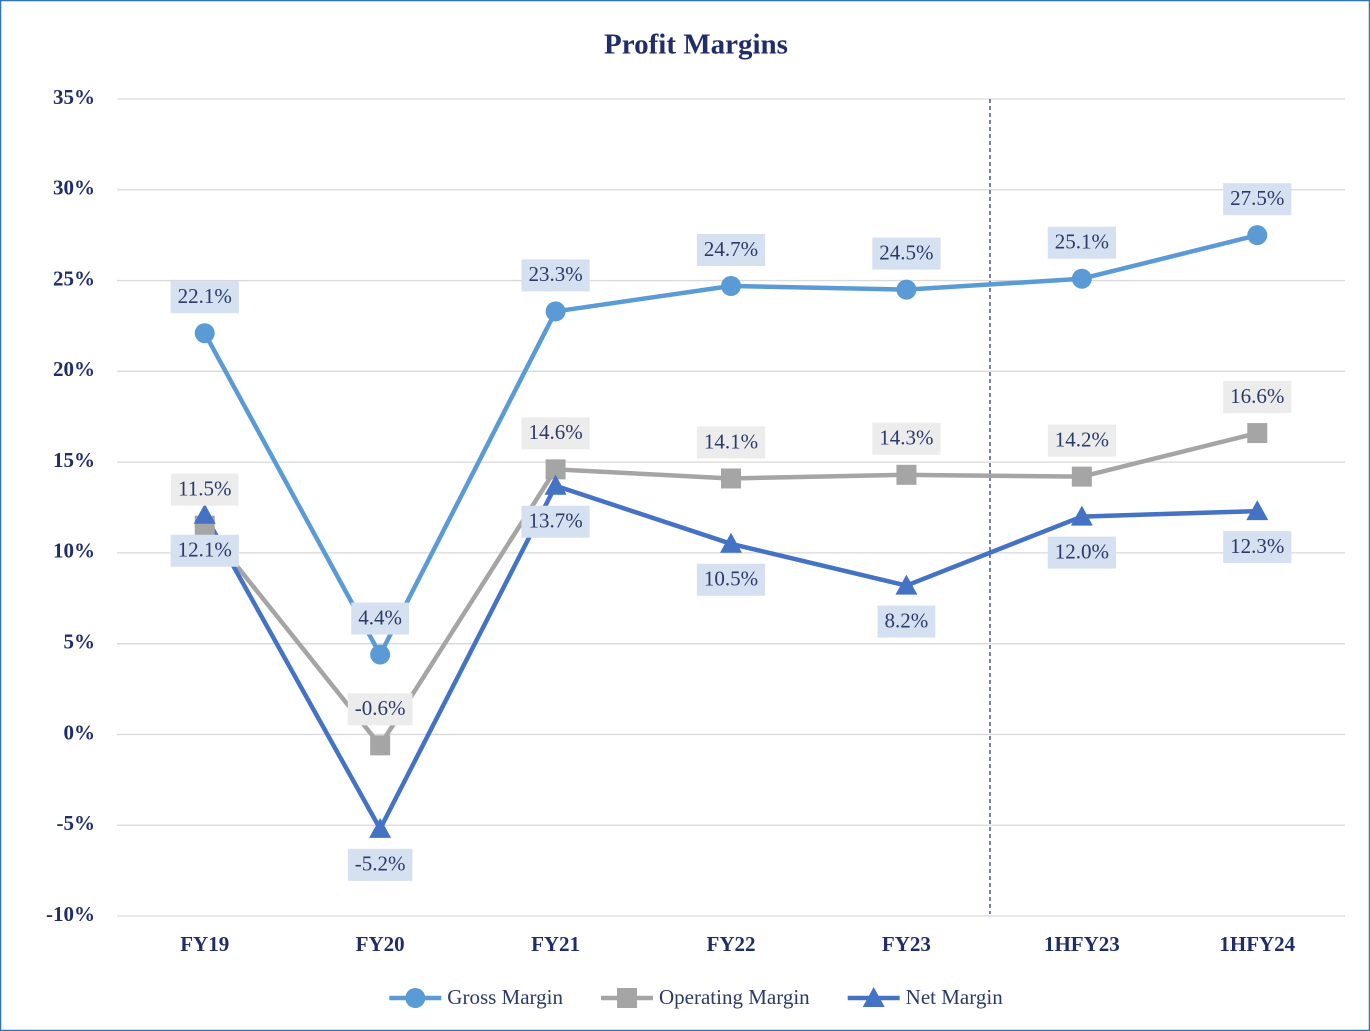 This screenshot has height=1031, width=1370. What do you see at coordinates (555, 944) in the screenshot?
I see `x-tick-label: FY21` at bounding box center [555, 944].